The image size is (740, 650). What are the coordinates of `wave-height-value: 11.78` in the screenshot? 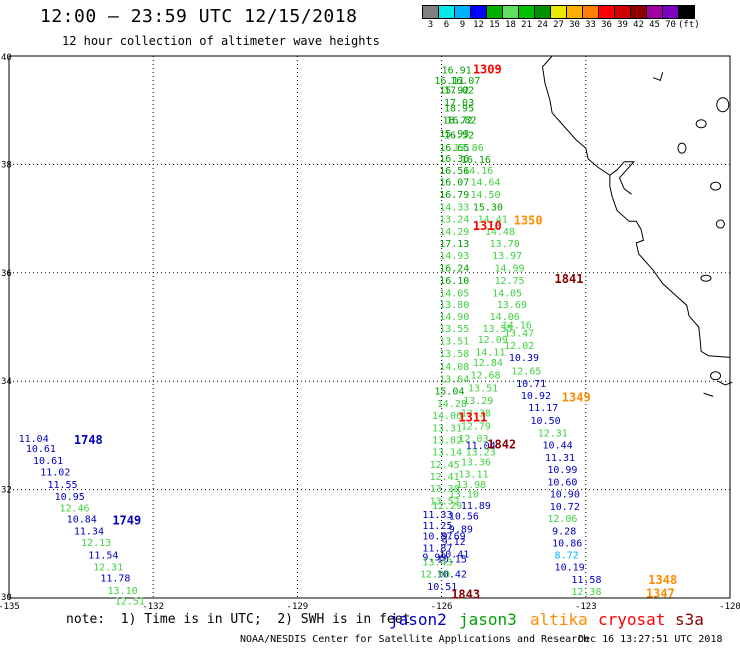 It's located at (115, 578).